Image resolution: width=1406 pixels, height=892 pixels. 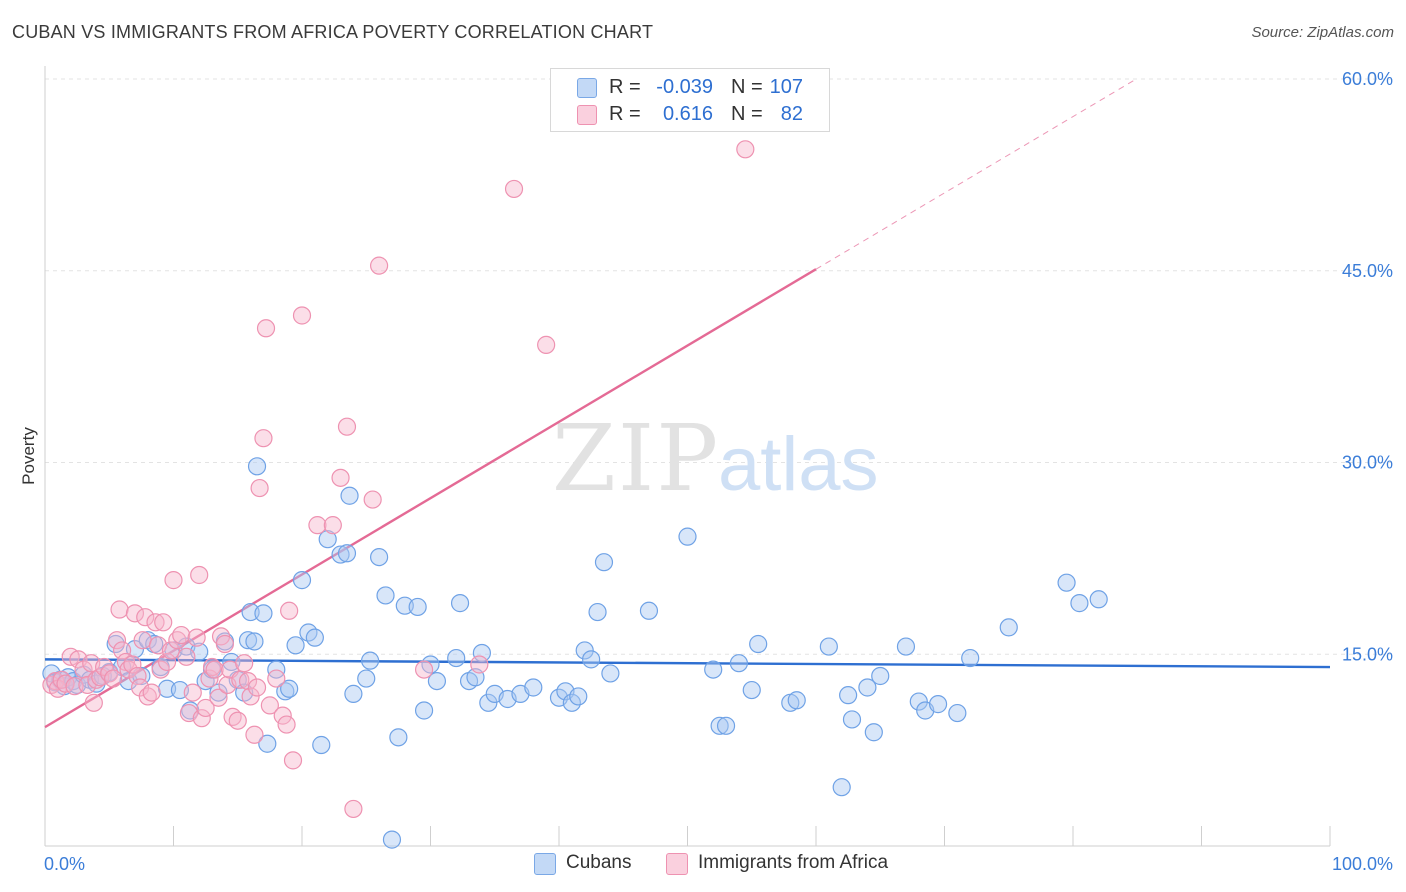 What do you see at coordinates (703, 865) in the screenshot?
I see `series-legend: Cubans Immigrants from Africa` at bounding box center [703, 865].